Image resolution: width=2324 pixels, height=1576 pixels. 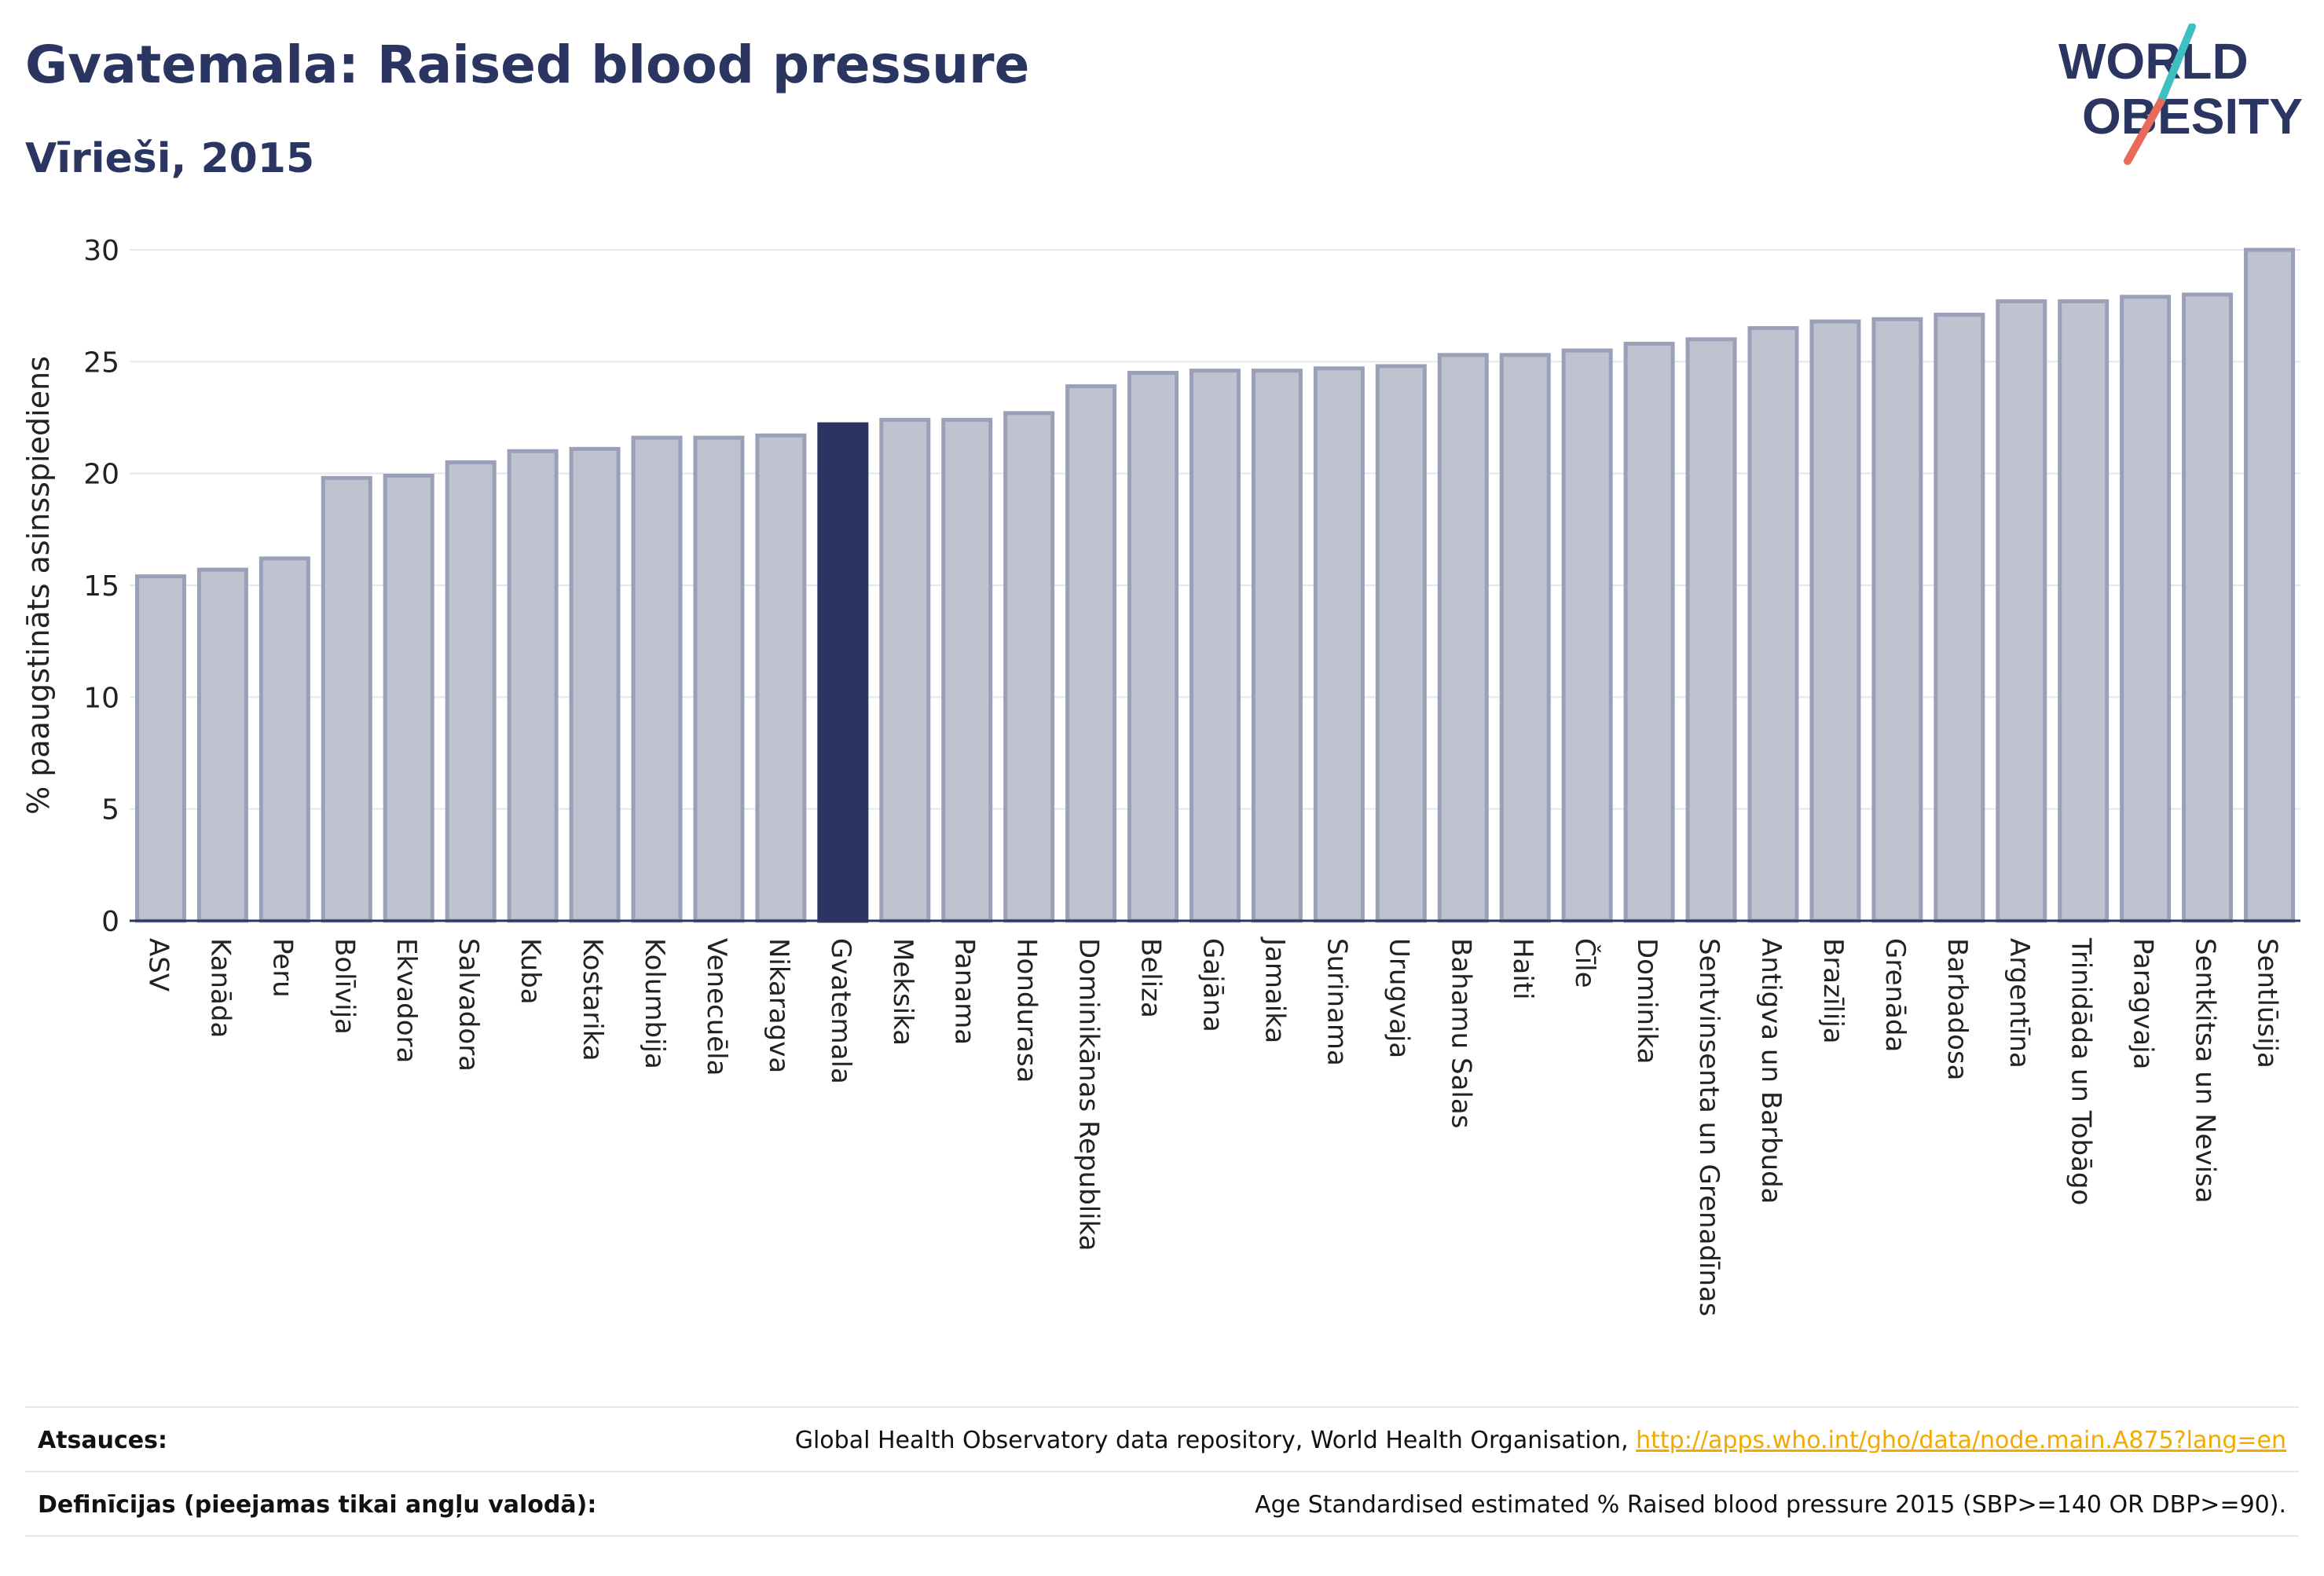 What do you see at coordinates (657, 679) in the screenshot?
I see `bar-Kolumbija` at bounding box center [657, 679].